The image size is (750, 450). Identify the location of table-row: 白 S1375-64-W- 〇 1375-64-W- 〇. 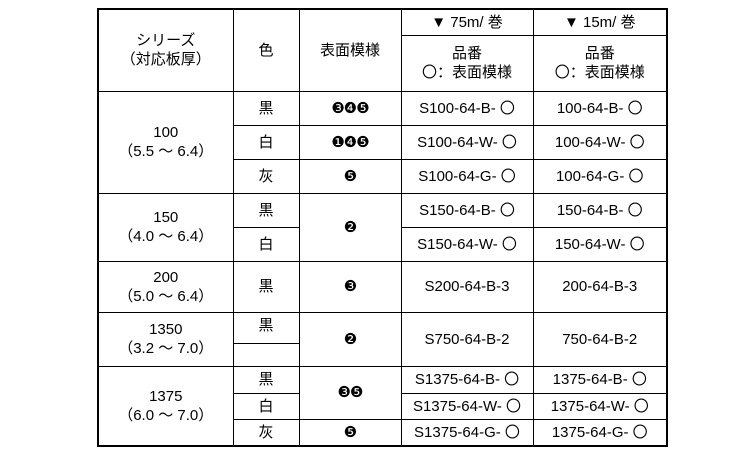
(383, 406).